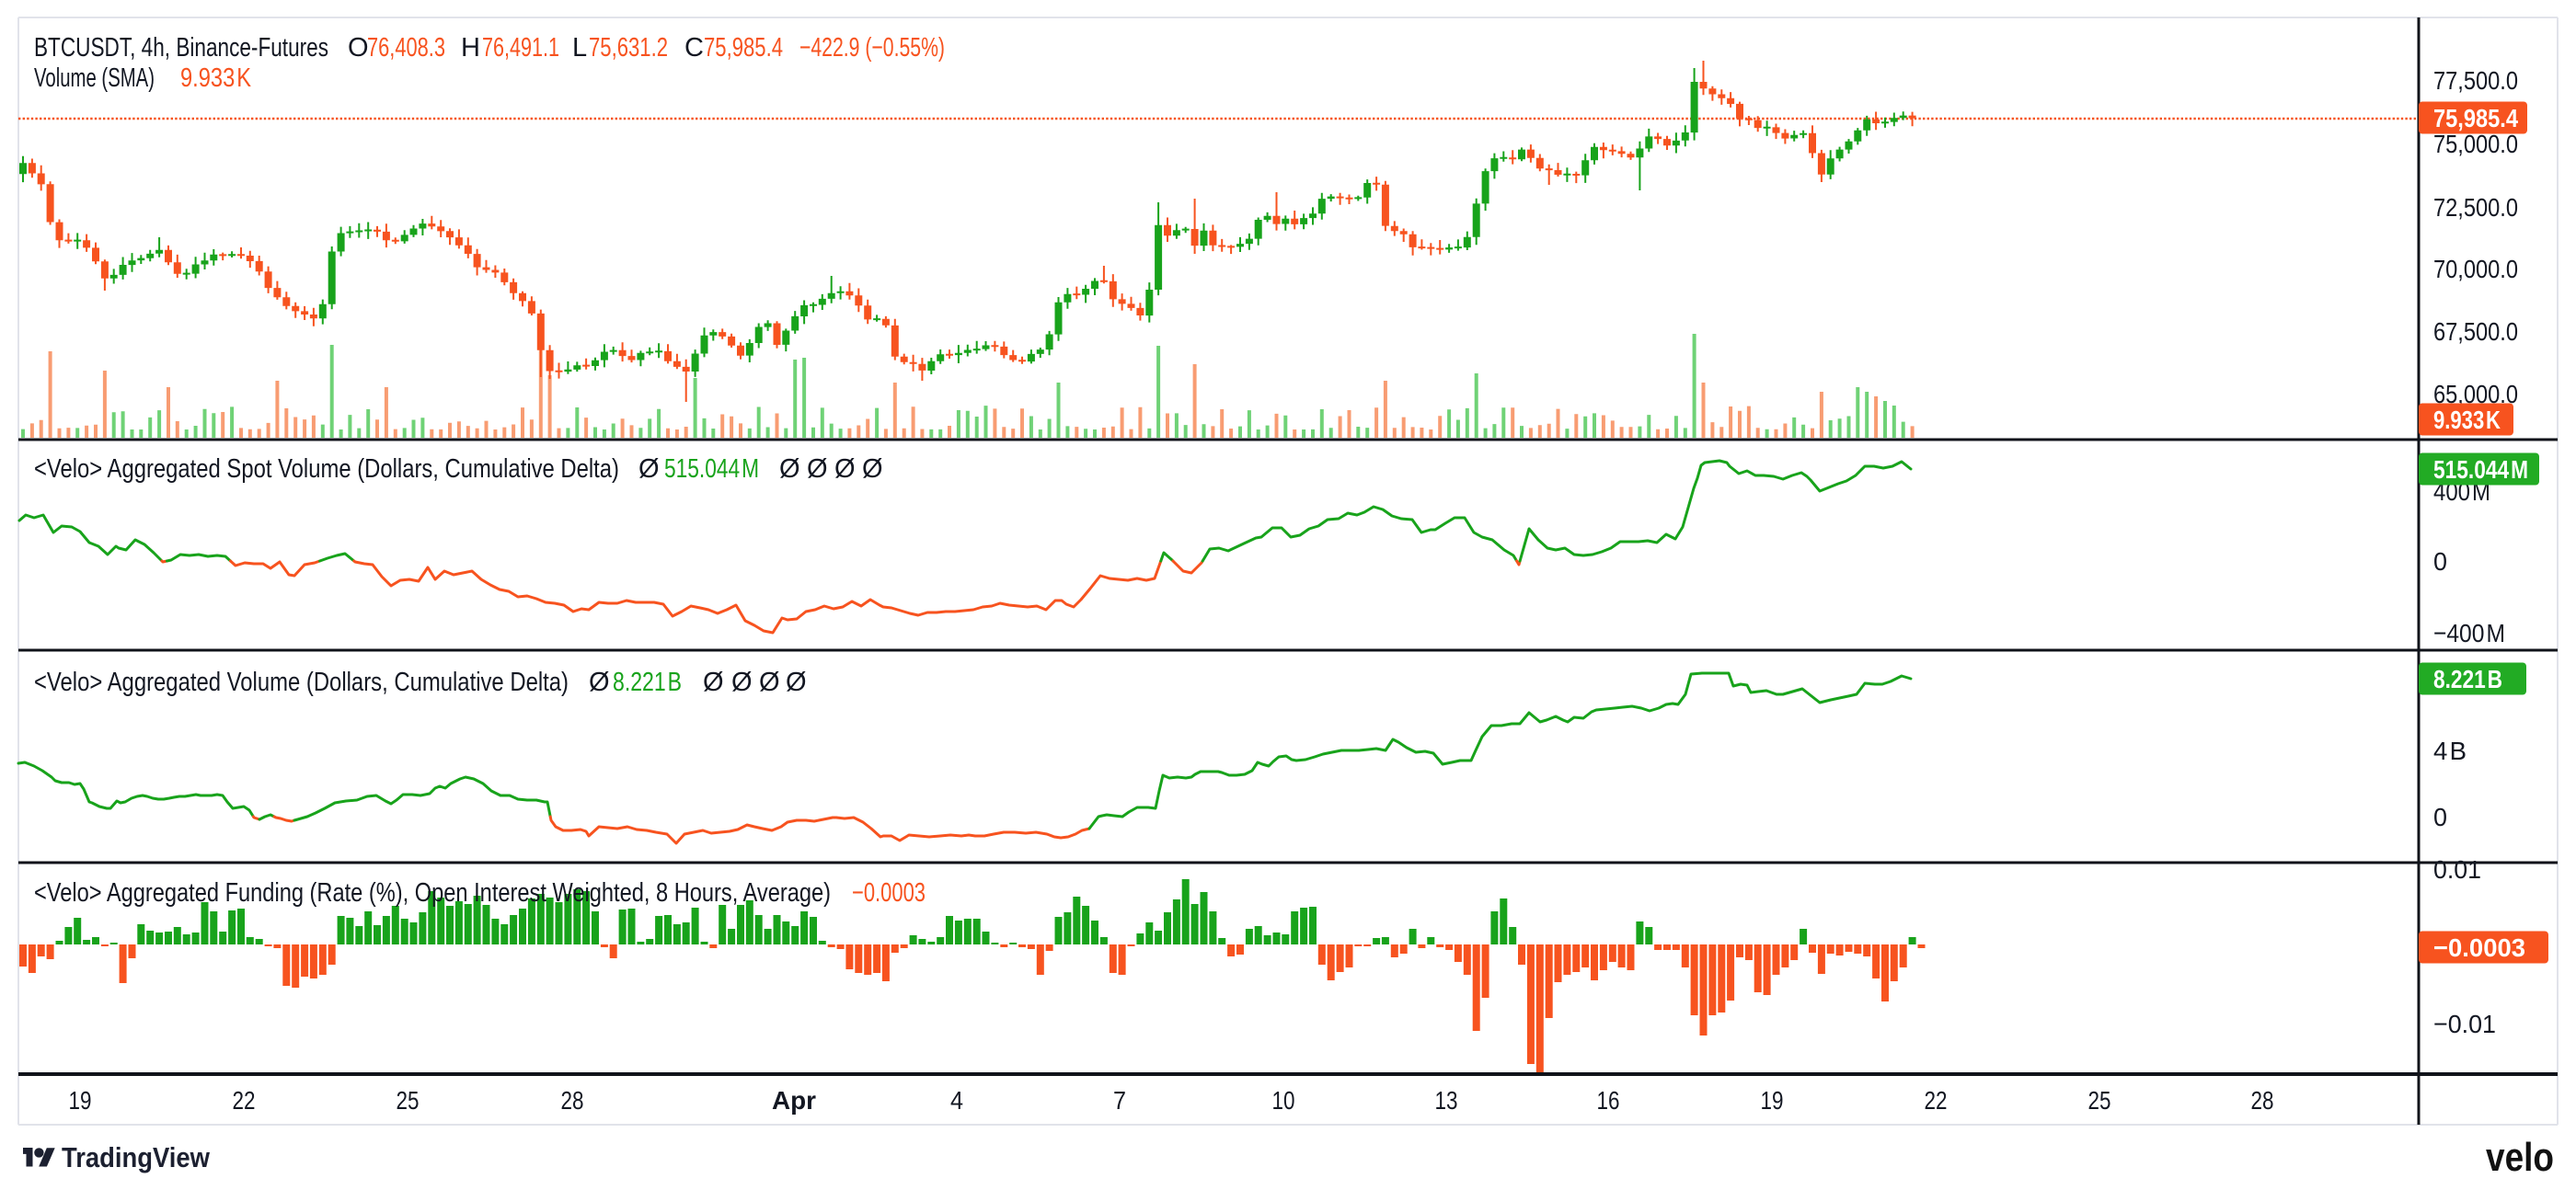  Describe the element at coordinates (794, 1100) in the screenshot. I see `svg-text: Apr` at that location.